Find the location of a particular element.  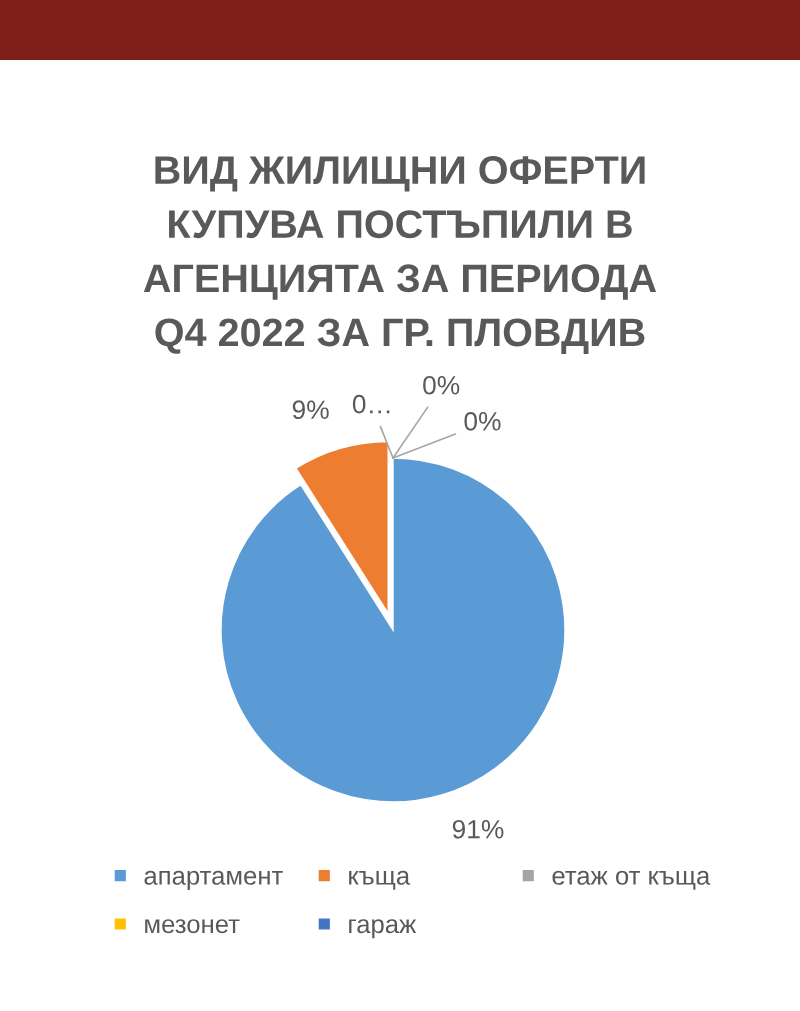

data-label: 91% is located at coordinates (478, 829).